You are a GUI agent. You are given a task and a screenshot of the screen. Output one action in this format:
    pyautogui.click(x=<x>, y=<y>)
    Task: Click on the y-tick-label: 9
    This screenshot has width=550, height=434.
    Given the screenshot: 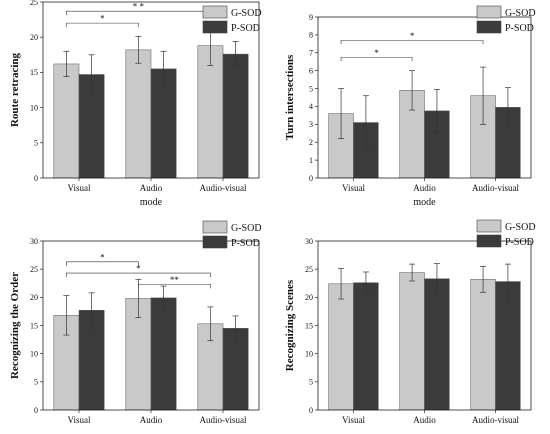 What is the action you would take?
    pyautogui.click(x=311, y=17)
    